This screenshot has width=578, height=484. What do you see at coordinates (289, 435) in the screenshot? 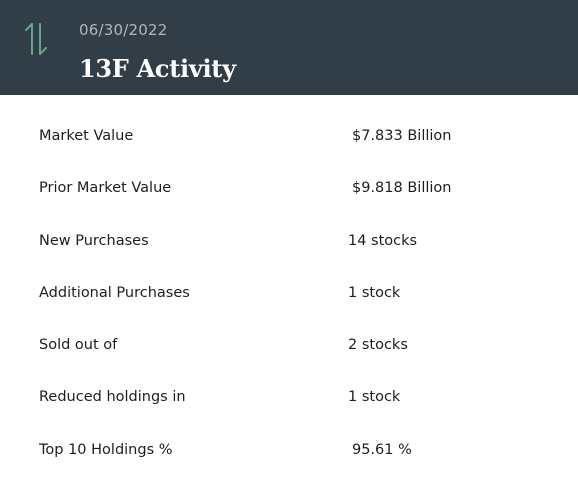
I see `row-top-10-holdings: Top 10 Holdings % 95.61 %` at bounding box center [289, 435].